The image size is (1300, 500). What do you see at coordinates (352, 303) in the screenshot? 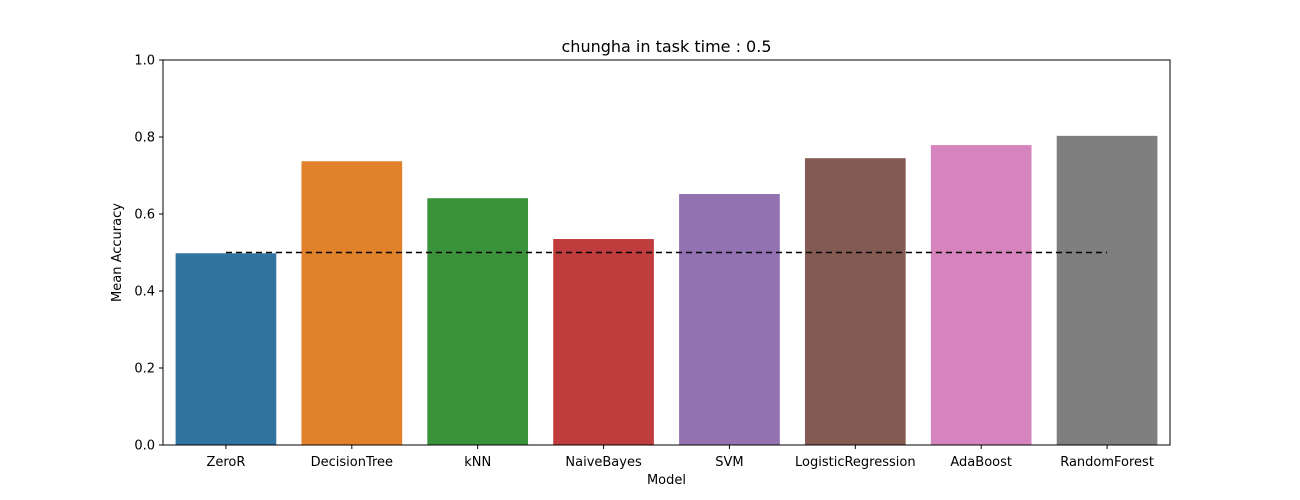
I see `bar-decisiontree` at bounding box center [352, 303].